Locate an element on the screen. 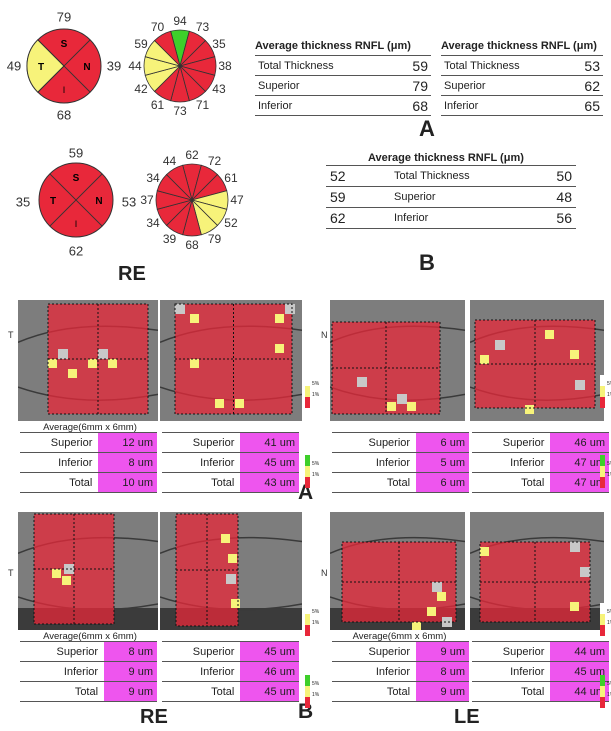  thickness-value-re: 52 is located at coordinates (338, 176).